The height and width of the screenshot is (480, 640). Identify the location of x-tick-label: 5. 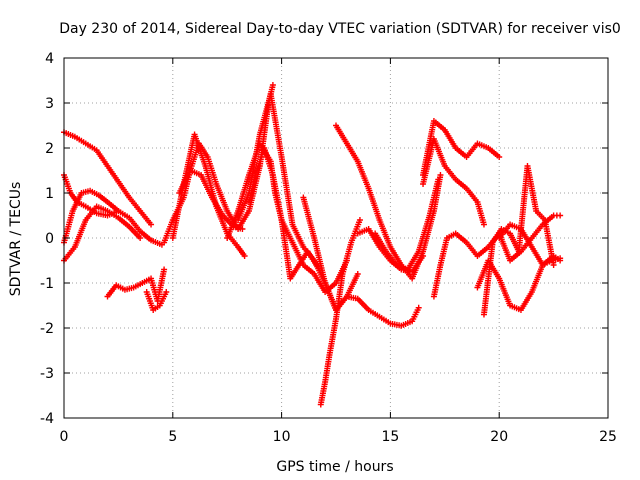
(172, 437).